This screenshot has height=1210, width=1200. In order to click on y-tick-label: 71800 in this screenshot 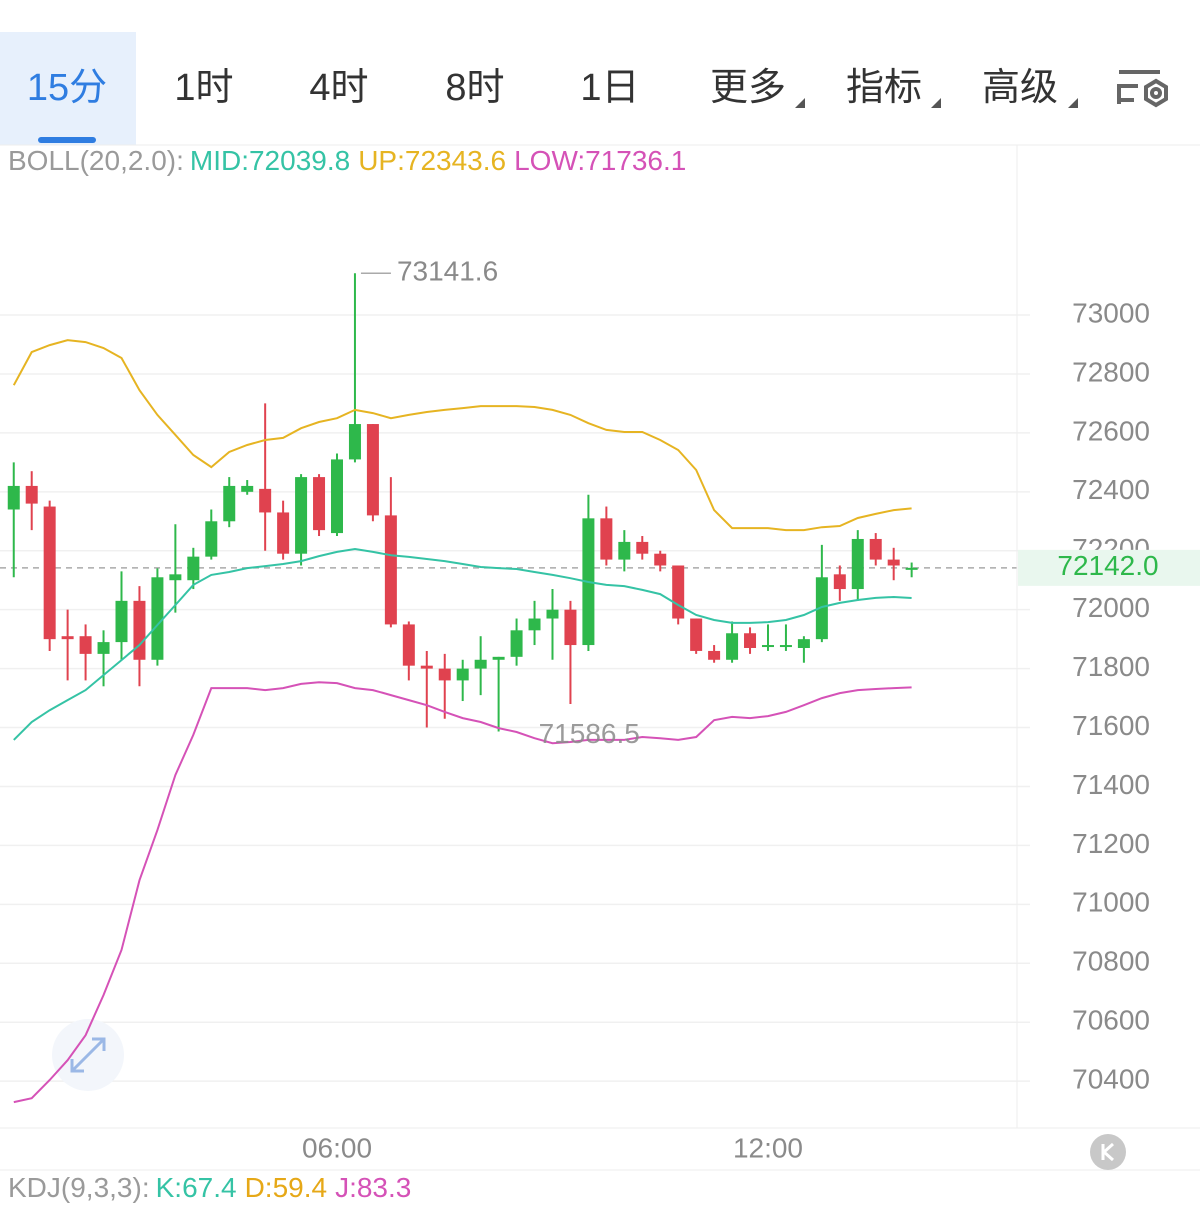, I will do `click(1111, 666)`.